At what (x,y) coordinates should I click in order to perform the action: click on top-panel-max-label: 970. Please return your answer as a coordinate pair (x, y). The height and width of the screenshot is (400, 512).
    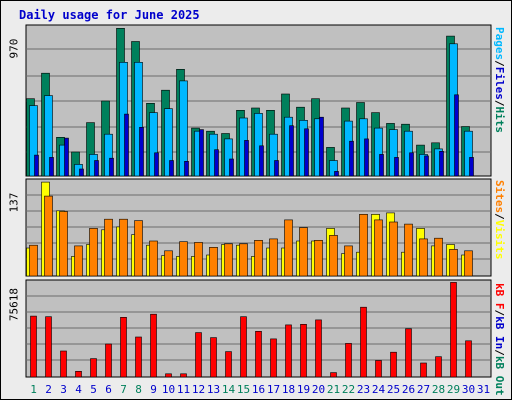
    Looking at the image, I should click on (14, 48).